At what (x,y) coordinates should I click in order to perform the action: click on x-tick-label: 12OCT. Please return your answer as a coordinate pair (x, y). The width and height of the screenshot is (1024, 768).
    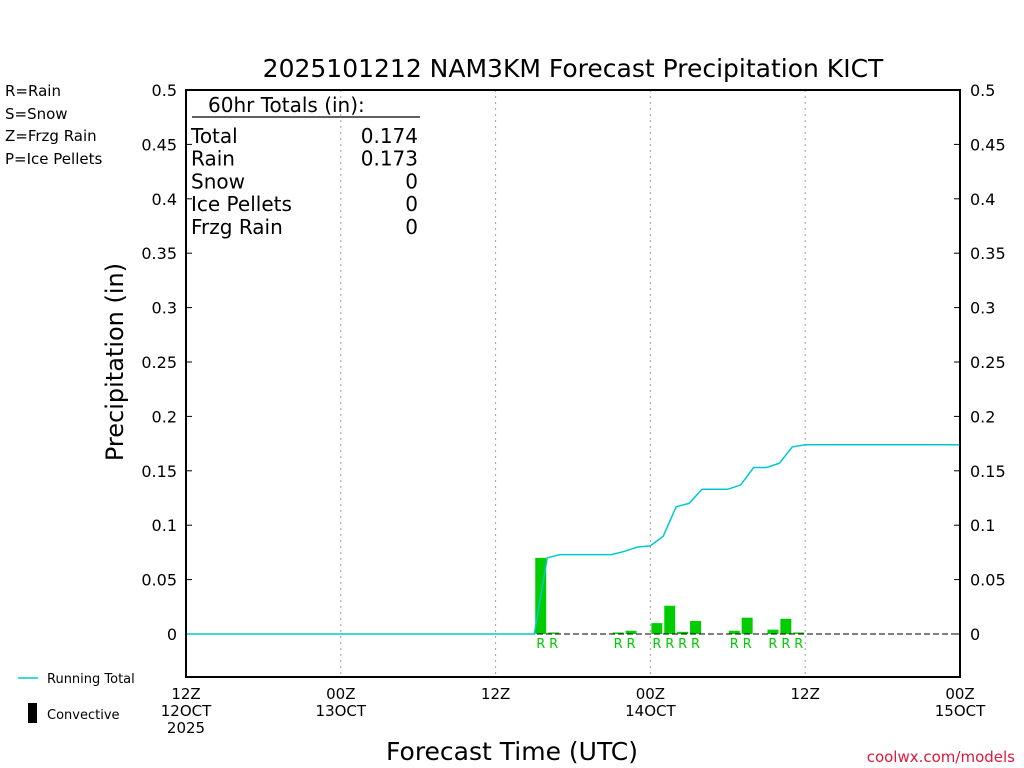
    Looking at the image, I should click on (186, 711).